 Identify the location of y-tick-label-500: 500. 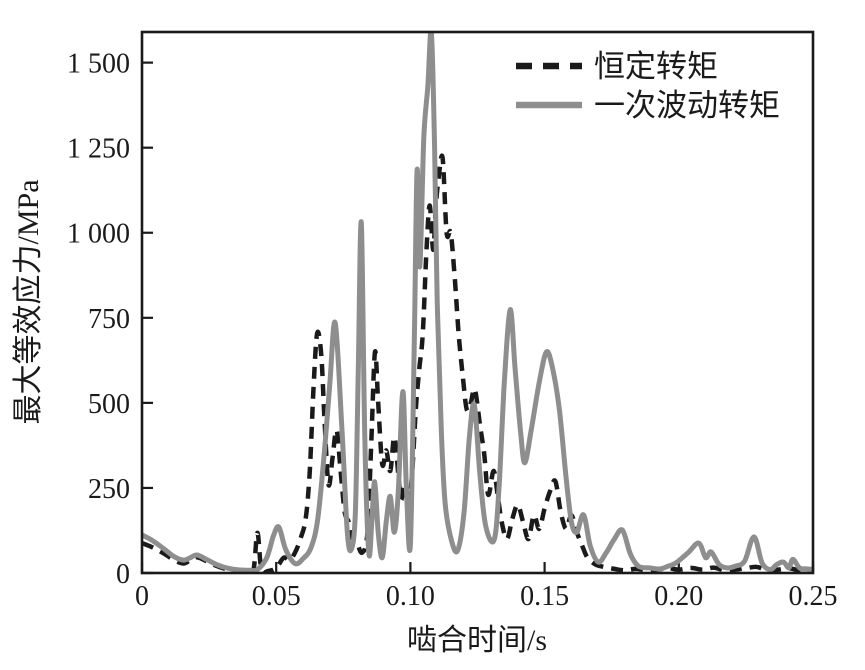
(109, 404).